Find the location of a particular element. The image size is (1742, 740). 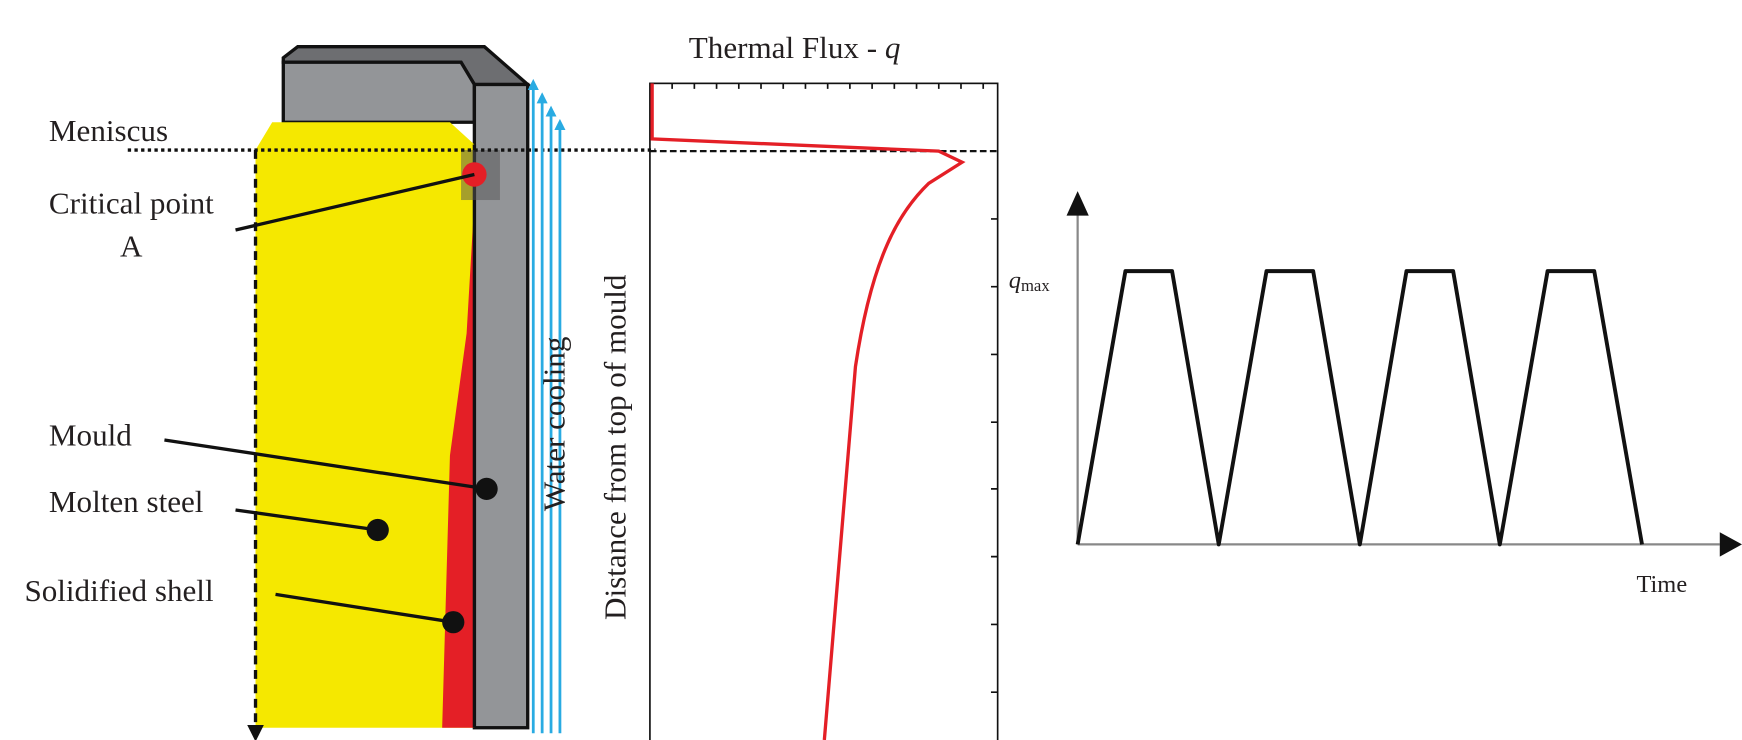

flux-title-symbol: q is located at coordinates (893, 47).